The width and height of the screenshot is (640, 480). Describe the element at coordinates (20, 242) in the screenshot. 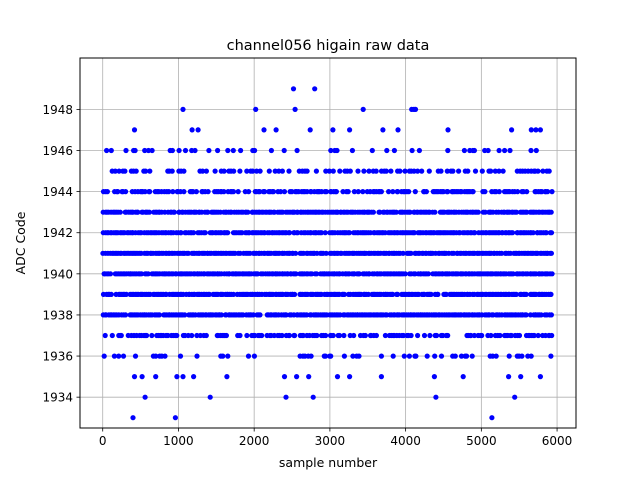

I see `y-axis-label: ADC Code` at that location.